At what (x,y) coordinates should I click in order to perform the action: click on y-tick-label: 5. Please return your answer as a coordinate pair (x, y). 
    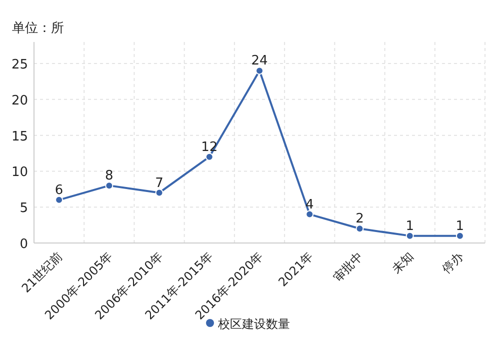
    Looking at the image, I should click on (24, 208).